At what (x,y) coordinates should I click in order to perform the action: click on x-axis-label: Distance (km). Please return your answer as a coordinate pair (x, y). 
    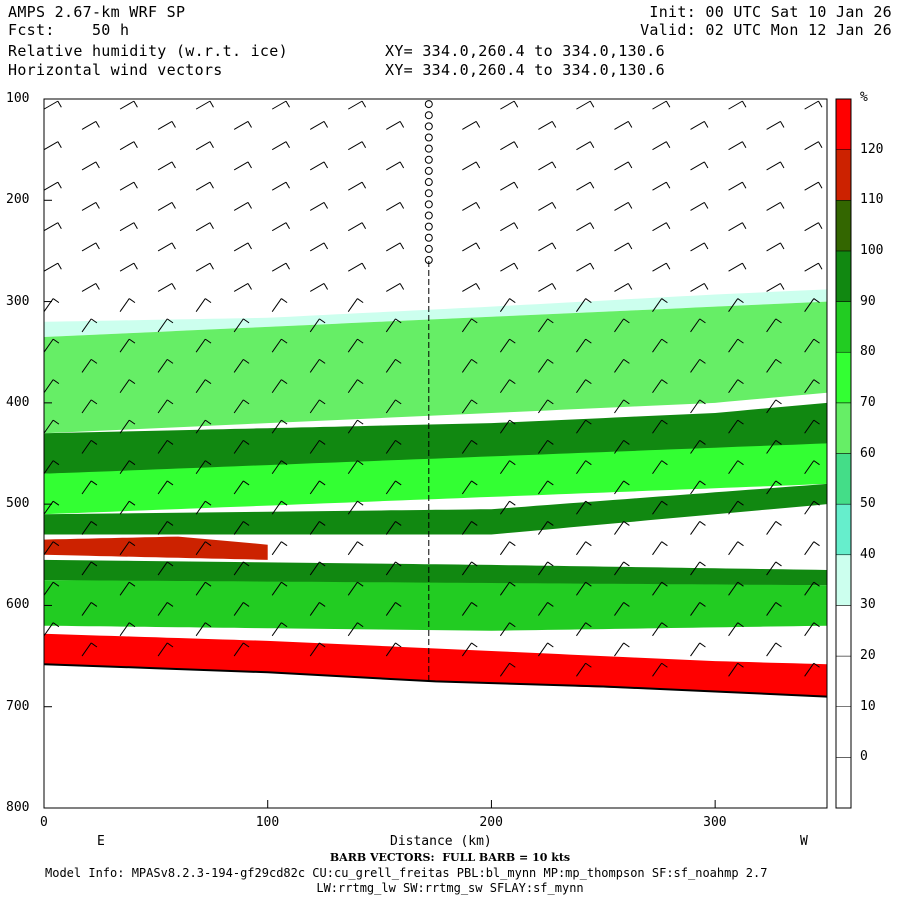
    Looking at the image, I should click on (441, 841).